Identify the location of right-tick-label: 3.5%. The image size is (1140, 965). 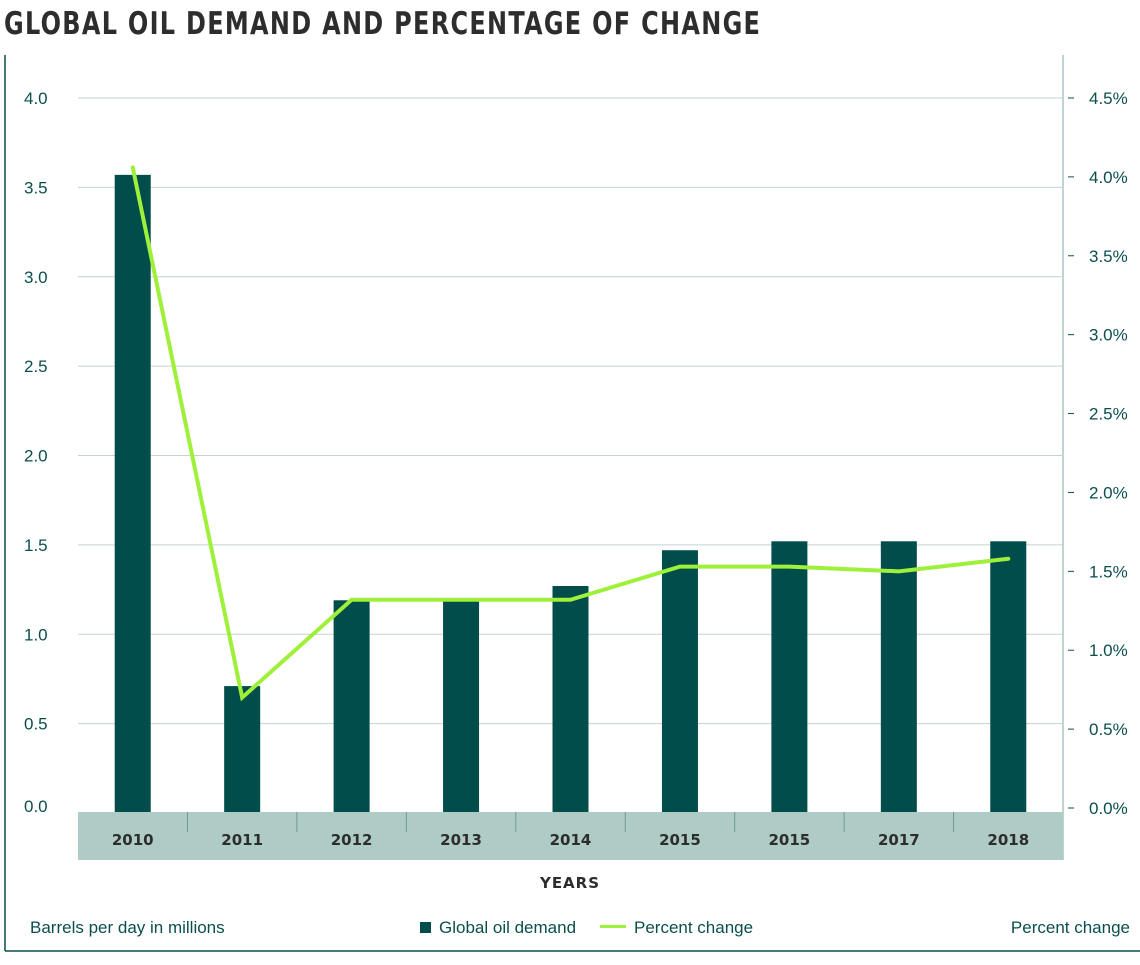
(1108, 256).